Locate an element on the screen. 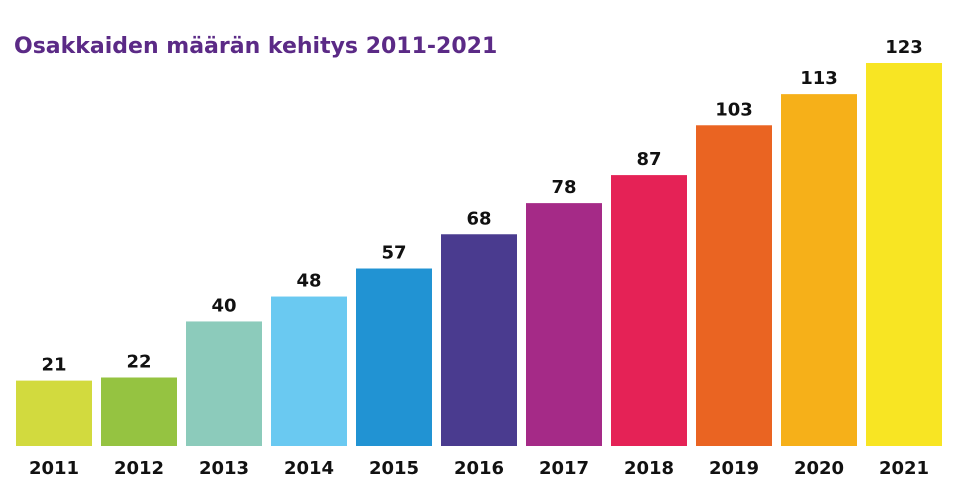 This screenshot has width=960, height=504. value-label-2021: 123 is located at coordinates (904, 47).